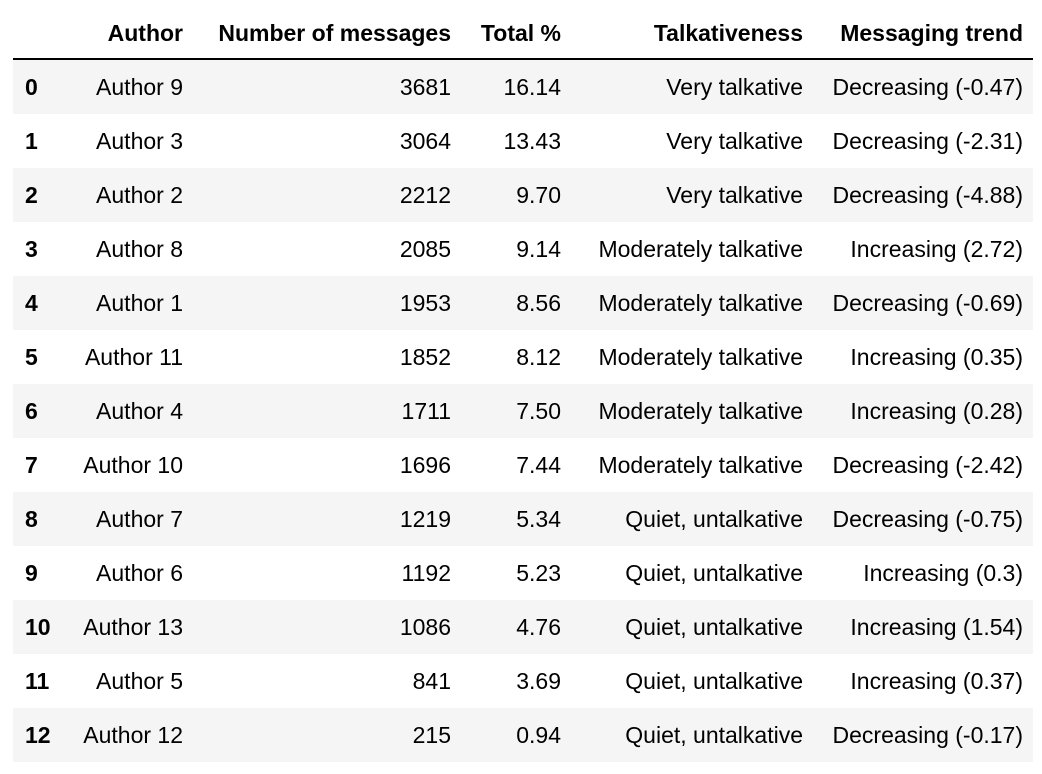 The height and width of the screenshot is (774, 1042). What do you see at coordinates (538, 194) in the screenshot?
I see `total-percent-cell: 9.70` at bounding box center [538, 194].